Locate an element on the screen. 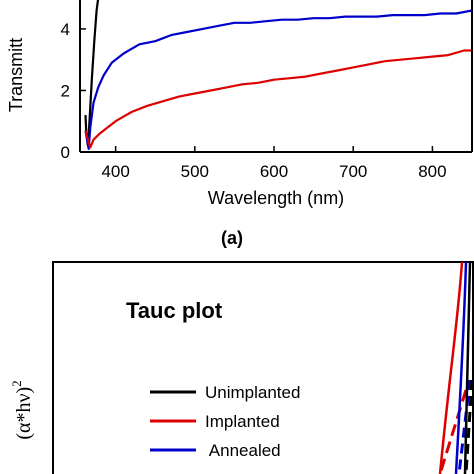 The height and width of the screenshot is (474, 474). x-tick-label: 700 is located at coordinates (353, 171).